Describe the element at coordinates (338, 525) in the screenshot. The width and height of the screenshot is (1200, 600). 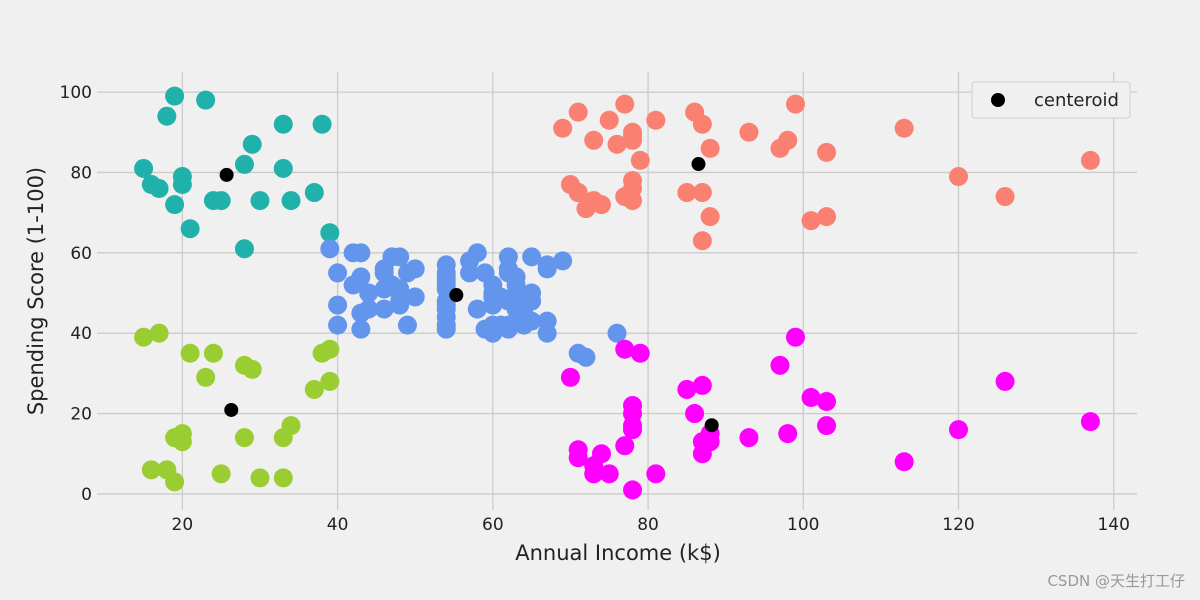
I see `x-tick-label: 40` at that location.